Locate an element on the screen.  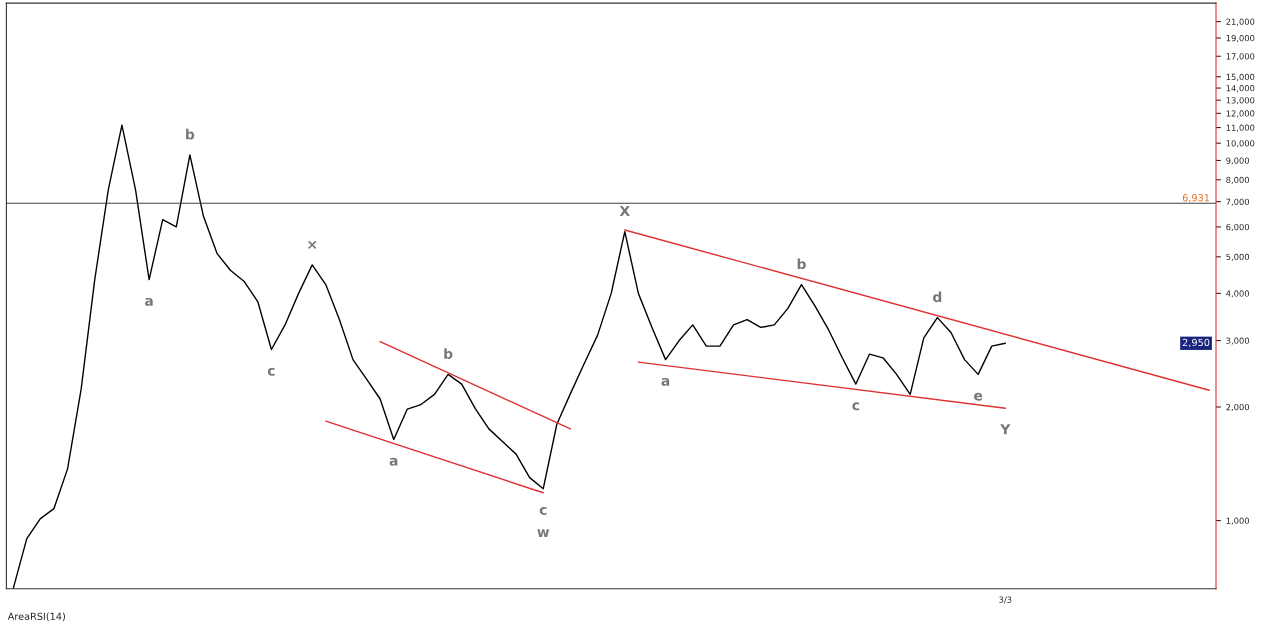
annotation: 2,950 is located at coordinates (1196, 343).